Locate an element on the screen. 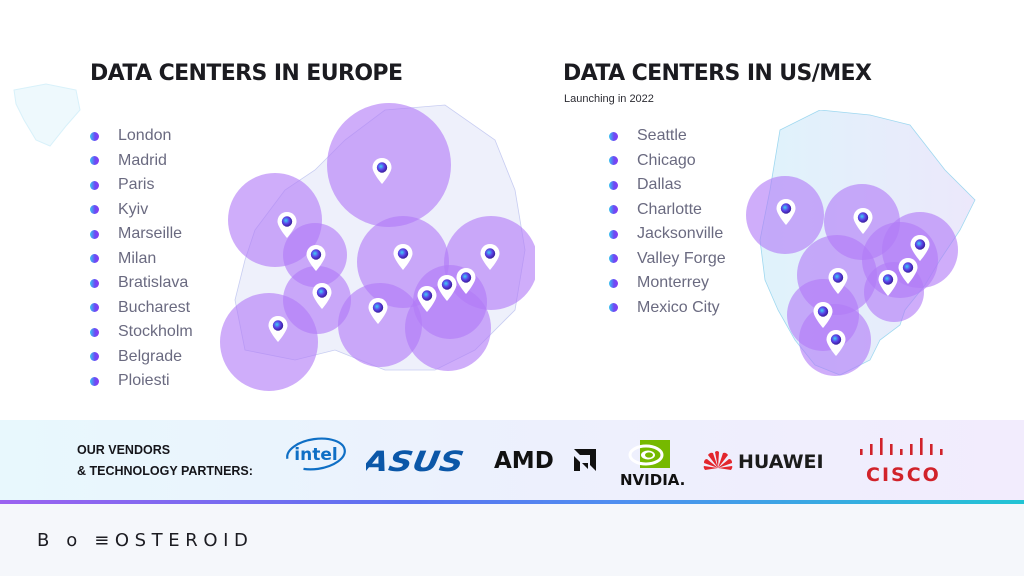 The image size is (1024, 576). city-item: Jacksonville is located at coordinates (667, 234).